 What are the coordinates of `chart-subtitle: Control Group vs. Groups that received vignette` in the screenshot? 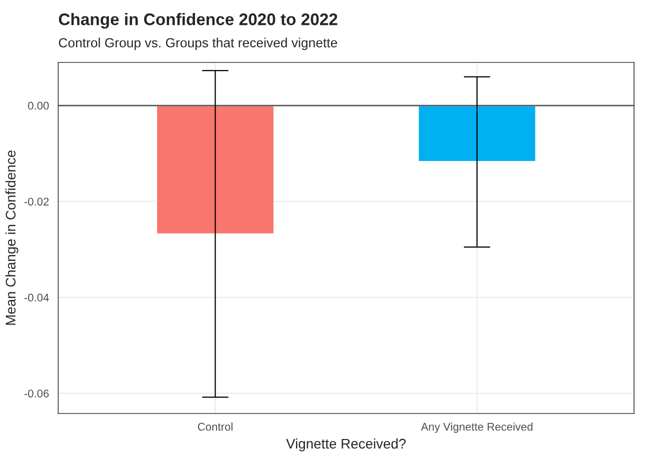 It's located at (198, 44).